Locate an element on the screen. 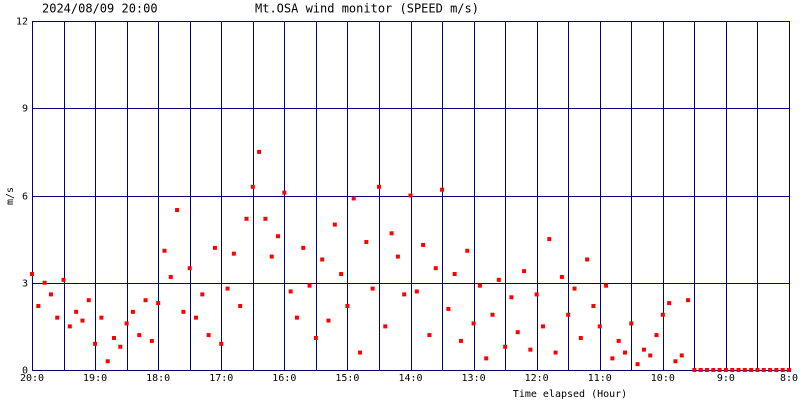 This screenshot has height=400, width=800. x-tick-label: 12:0 is located at coordinates (537, 378).